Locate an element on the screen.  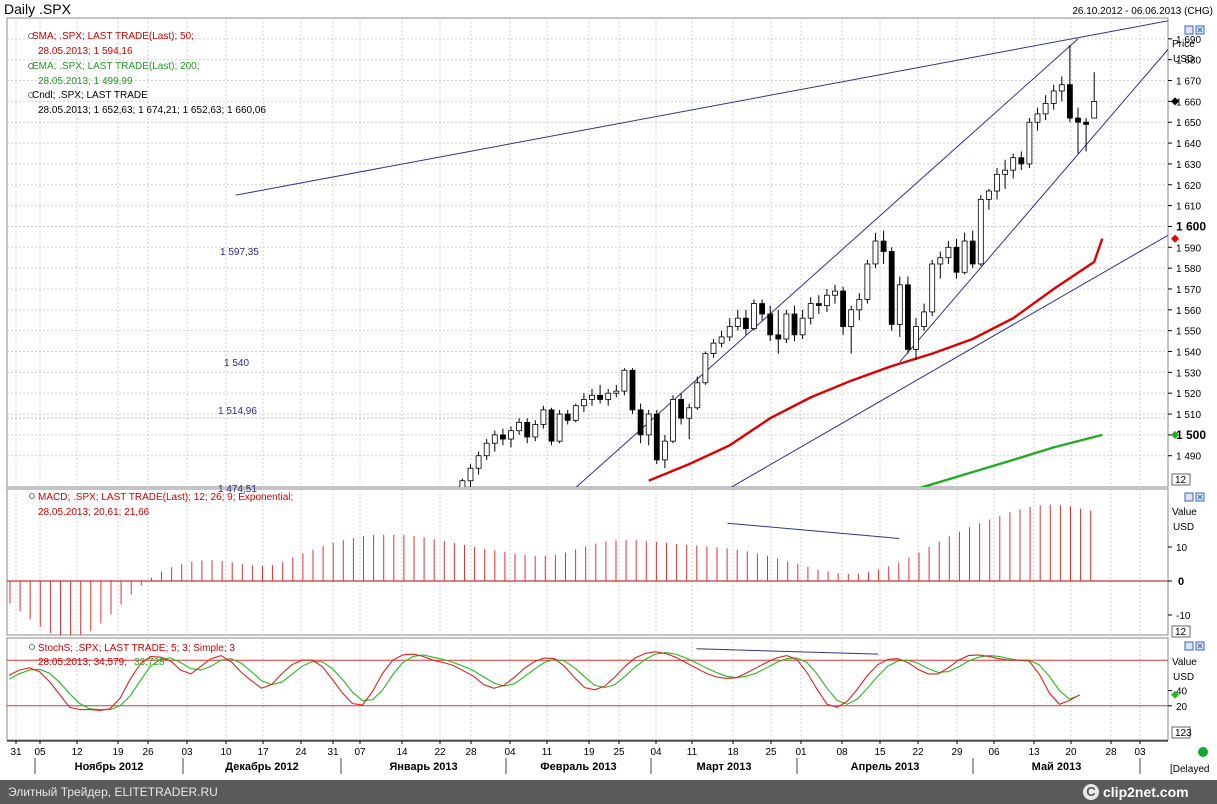
price-tick-label: 1 680 is located at coordinates (1188, 61).